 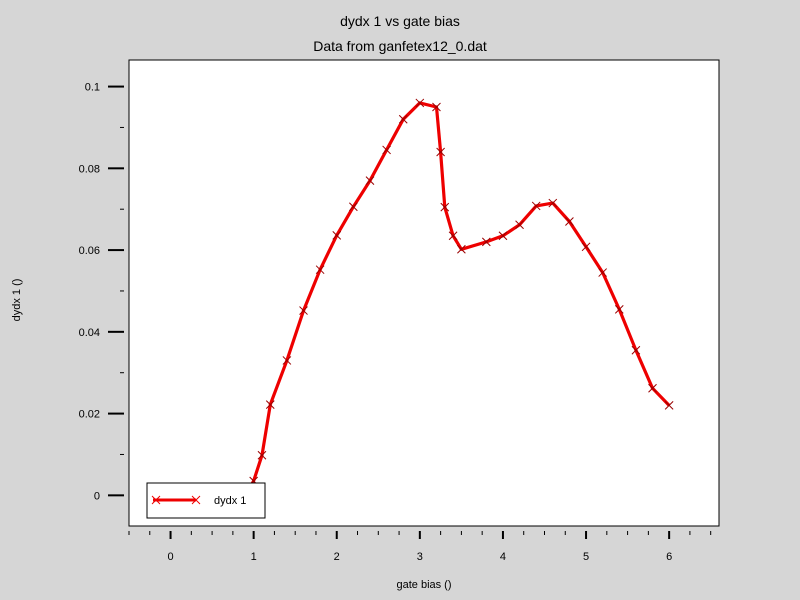 What do you see at coordinates (89, 415) in the screenshot?
I see `y-tick-label: 0.02` at bounding box center [89, 415].